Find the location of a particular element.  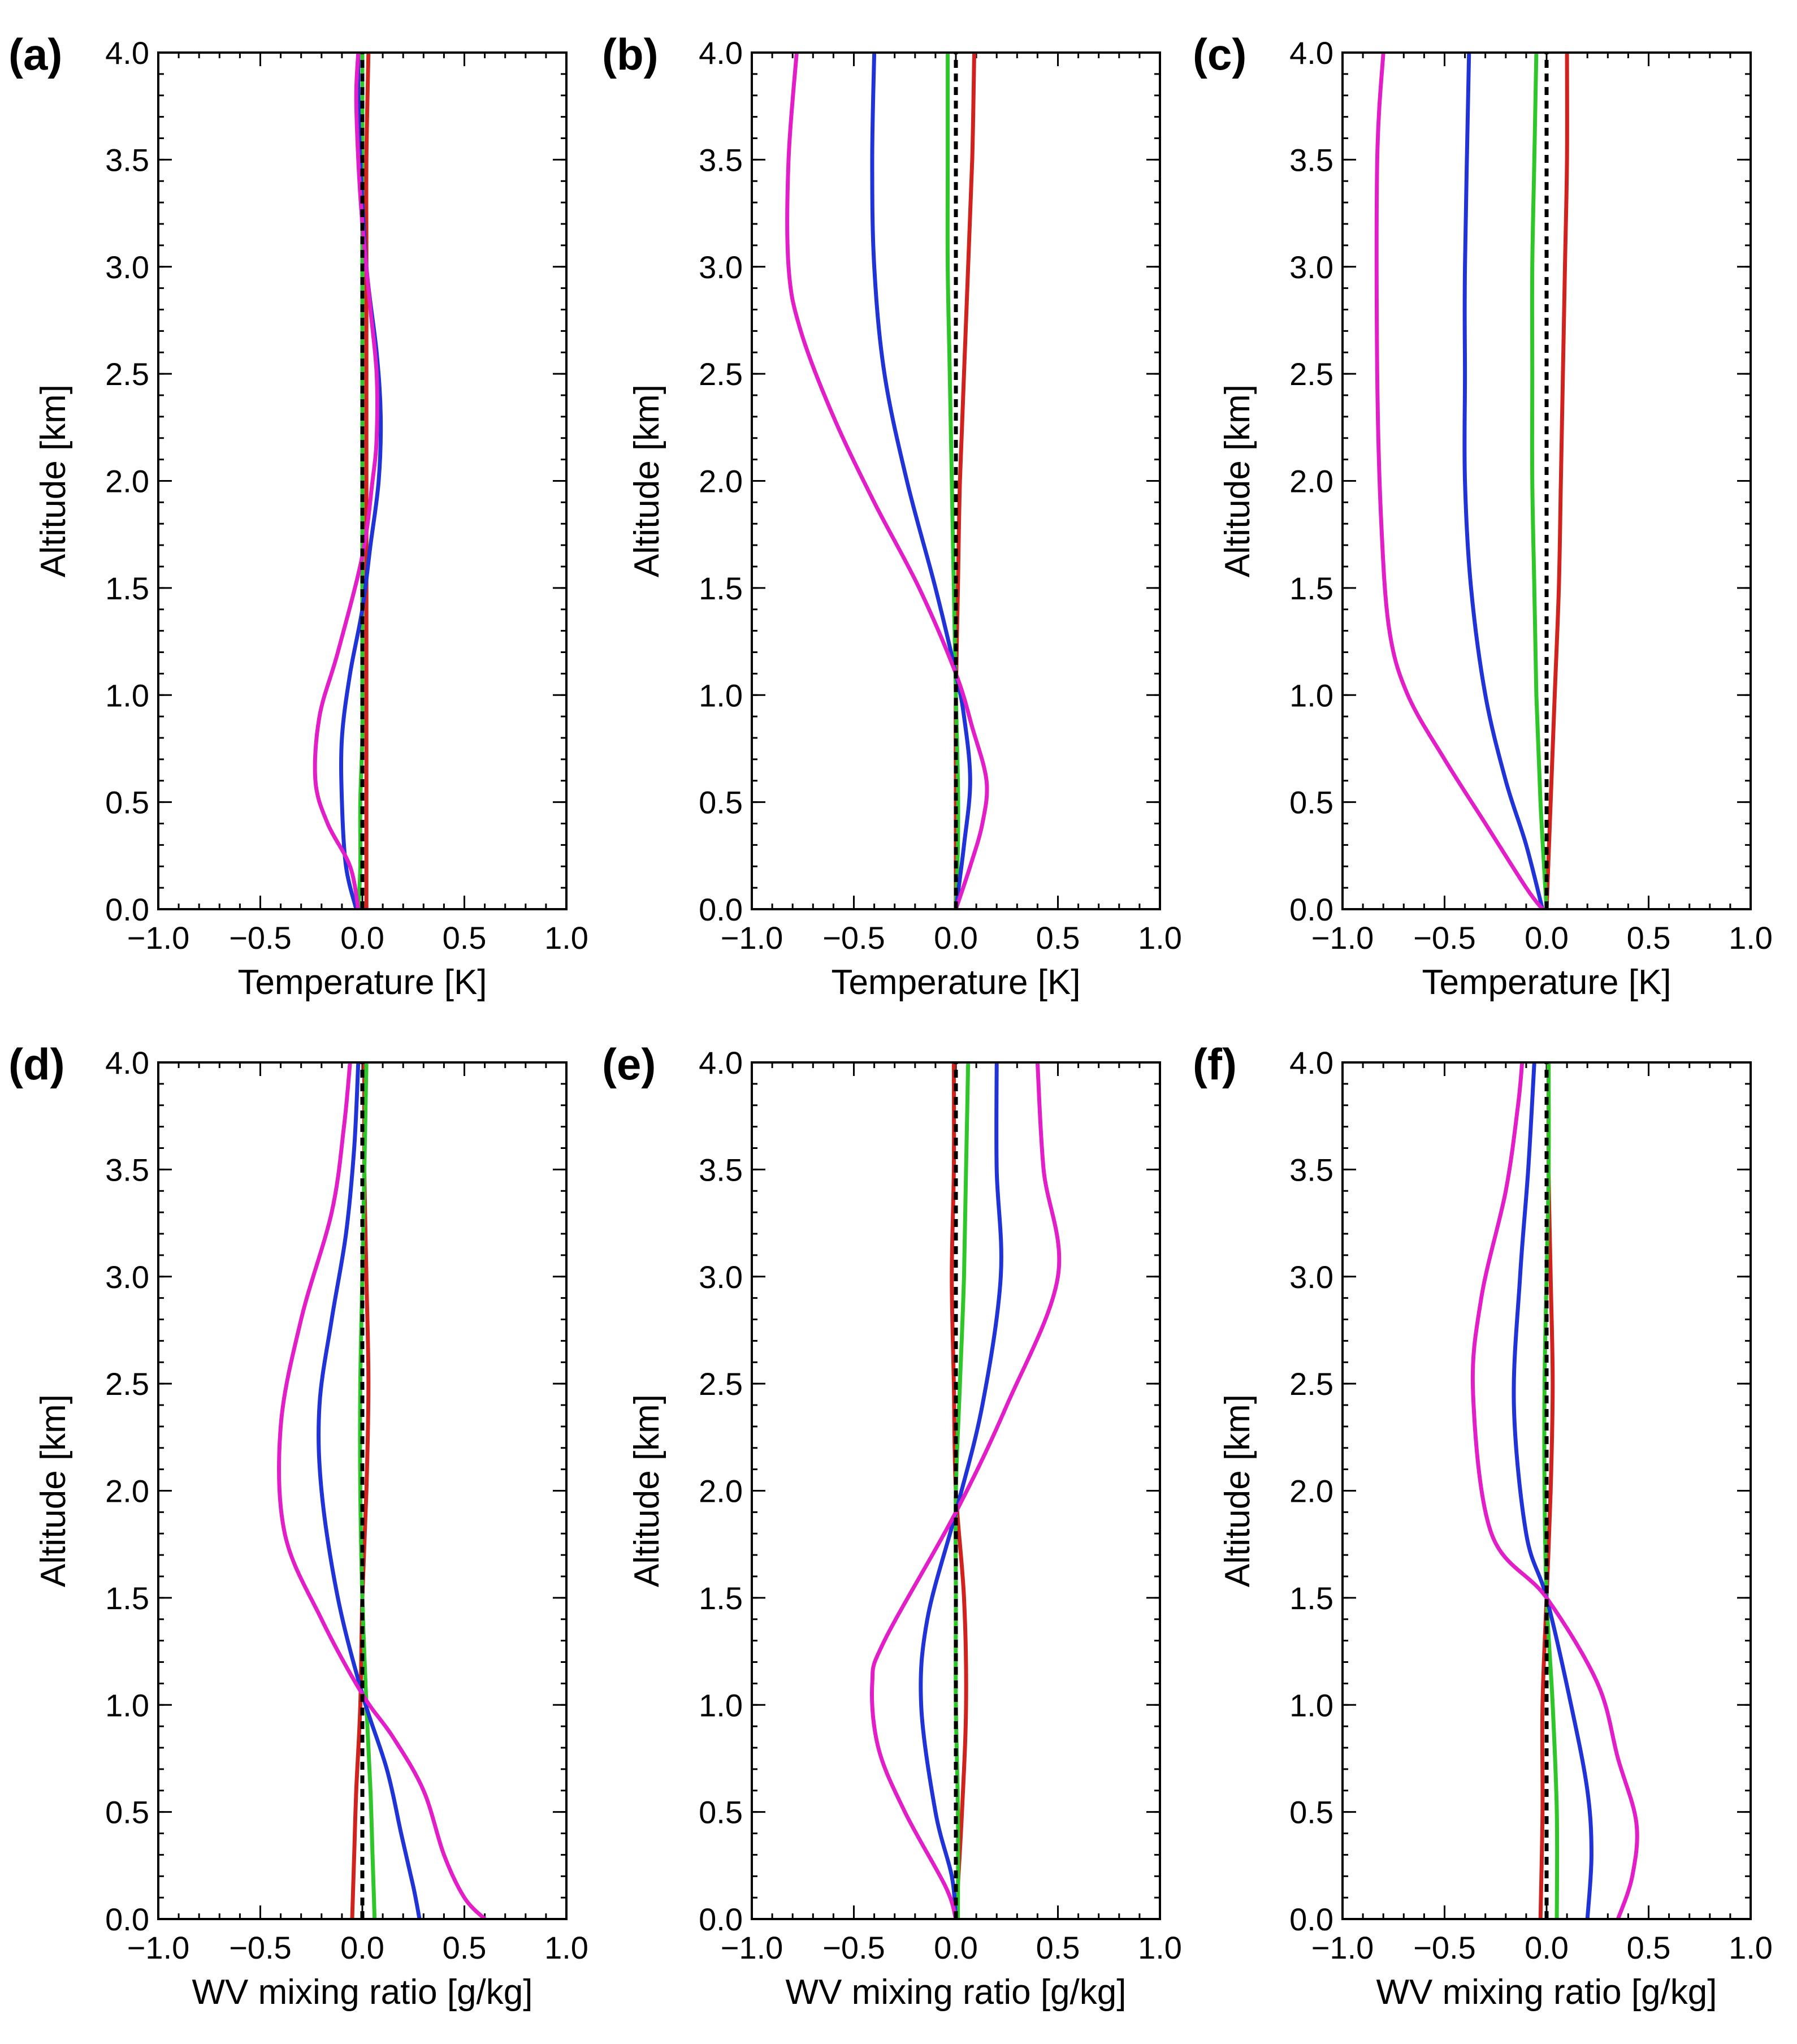

panel-label: (a) is located at coordinates (35, 54).